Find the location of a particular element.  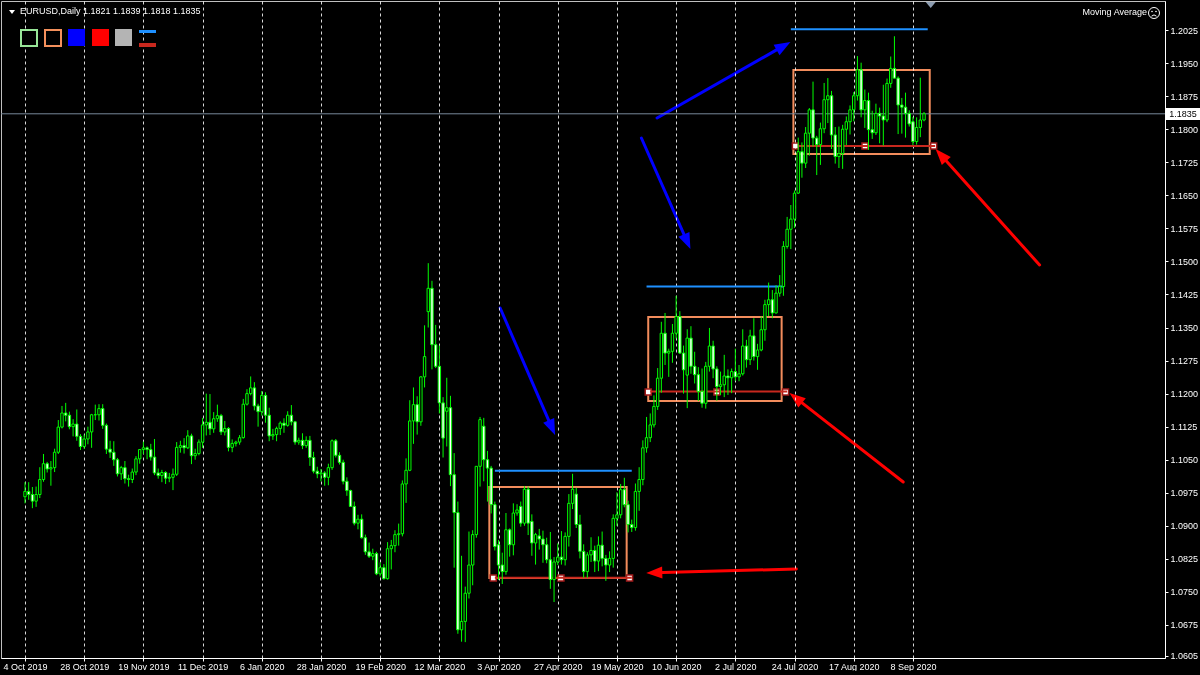

x-tick-label: 2 Jul 2020 is located at coordinates (736, 666).